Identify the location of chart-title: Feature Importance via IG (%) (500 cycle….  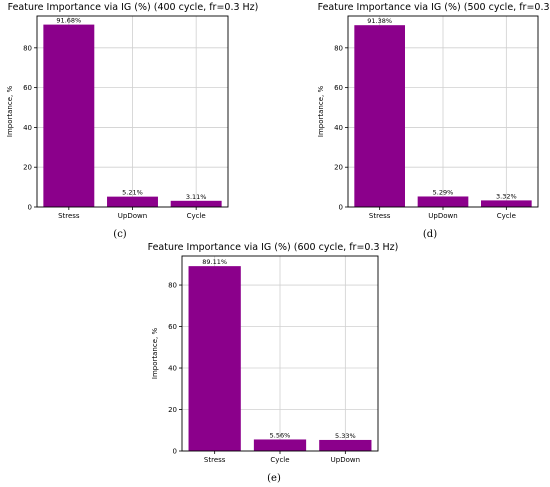
(434, 7).